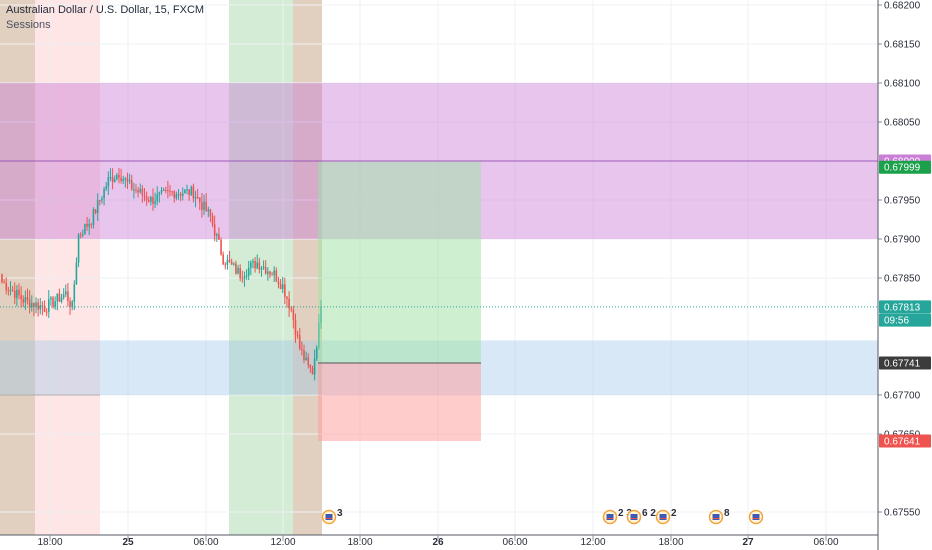 The width and height of the screenshot is (932, 550). Describe the element at coordinates (28, 25) in the screenshot. I see `indicator-label: Sessions` at that location.